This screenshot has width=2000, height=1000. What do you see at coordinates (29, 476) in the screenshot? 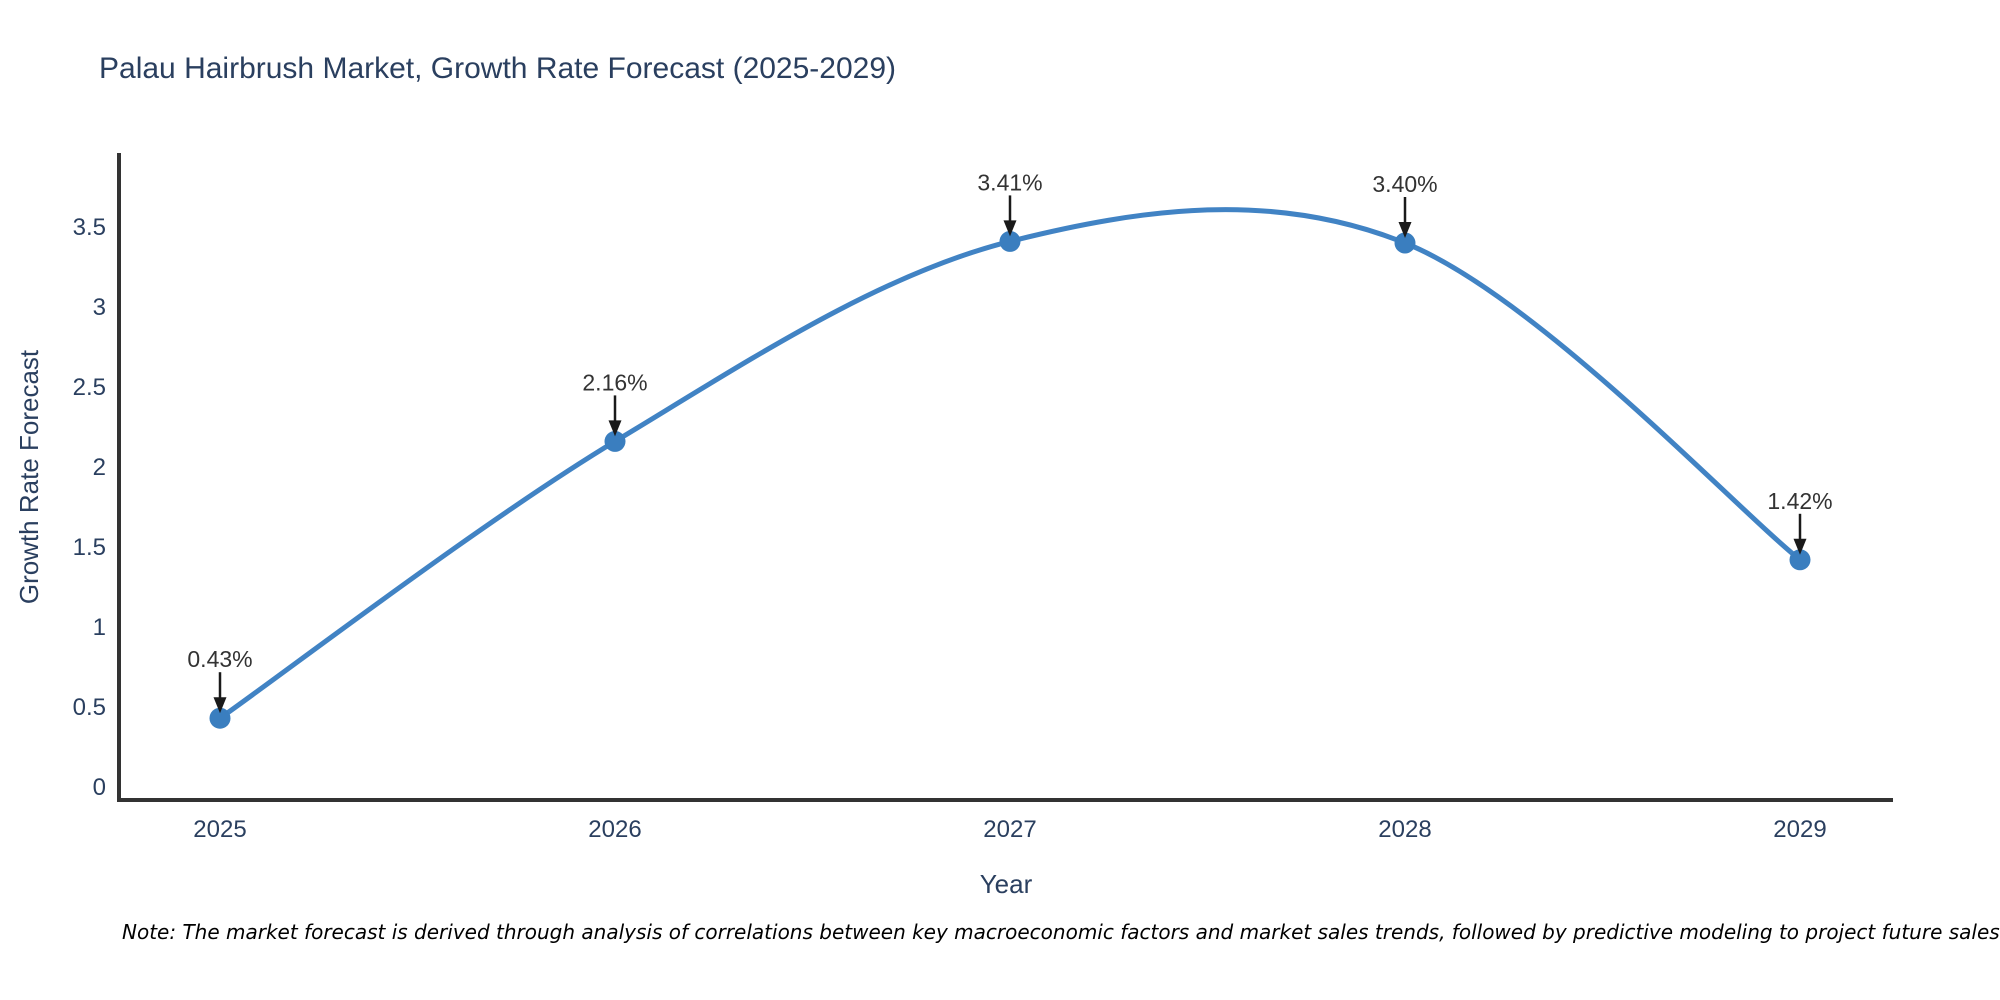
I see `y-axis-title: Growth Rate Forecast` at bounding box center [29, 476].